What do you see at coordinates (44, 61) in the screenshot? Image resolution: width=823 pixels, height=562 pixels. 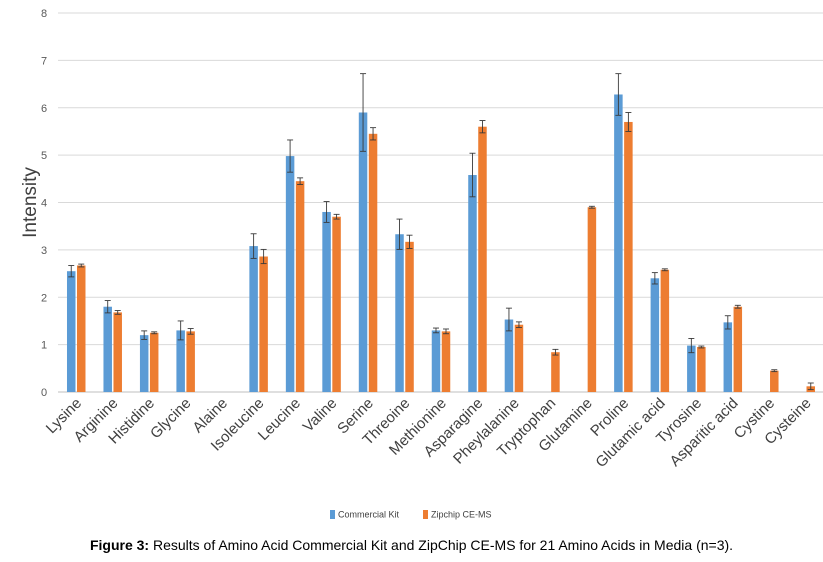 I see `y-tick-label: 7` at bounding box center [44, 61].